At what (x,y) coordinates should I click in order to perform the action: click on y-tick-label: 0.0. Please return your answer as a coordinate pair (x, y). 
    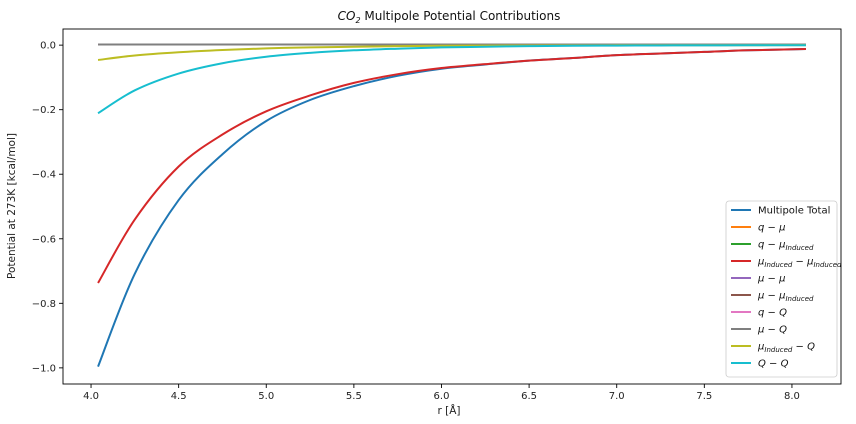
    Looking at the image, I should click on (48, 46).